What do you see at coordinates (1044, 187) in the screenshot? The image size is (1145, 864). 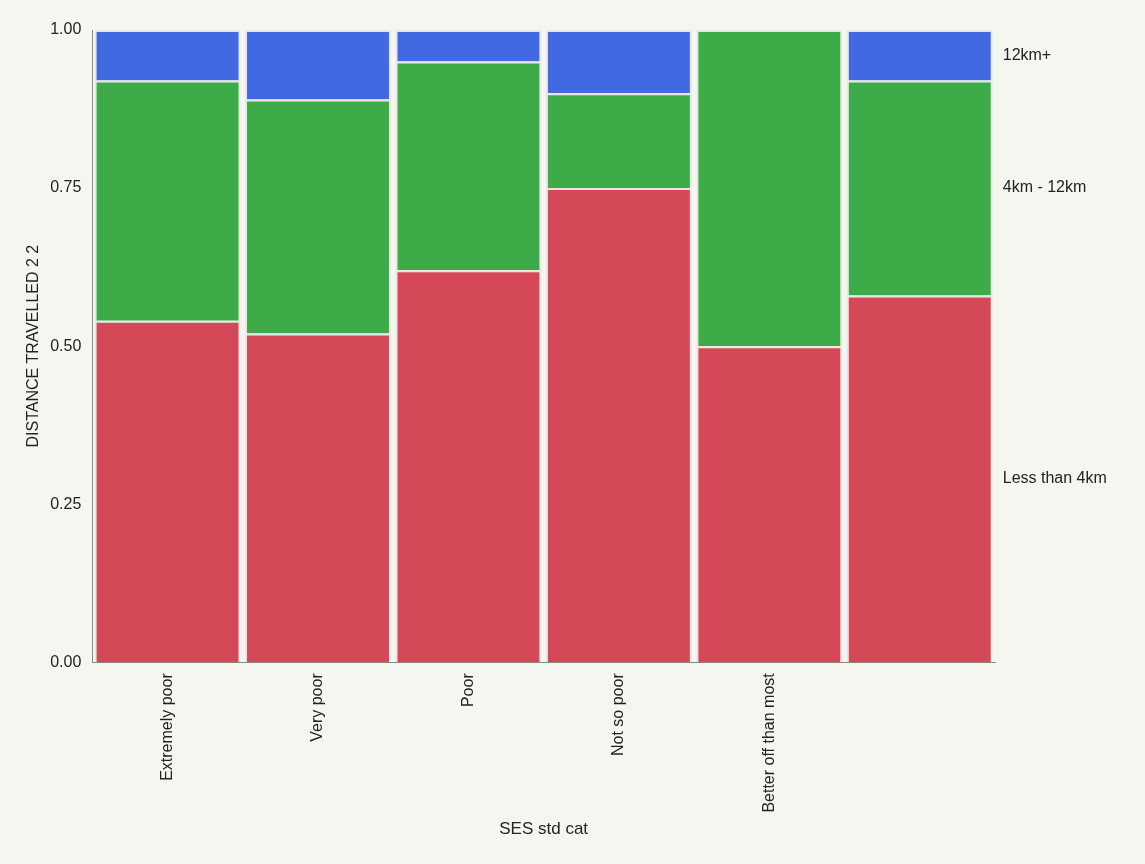 I see `series-label: 4km - 12km` at bounding box center [1044, 187].